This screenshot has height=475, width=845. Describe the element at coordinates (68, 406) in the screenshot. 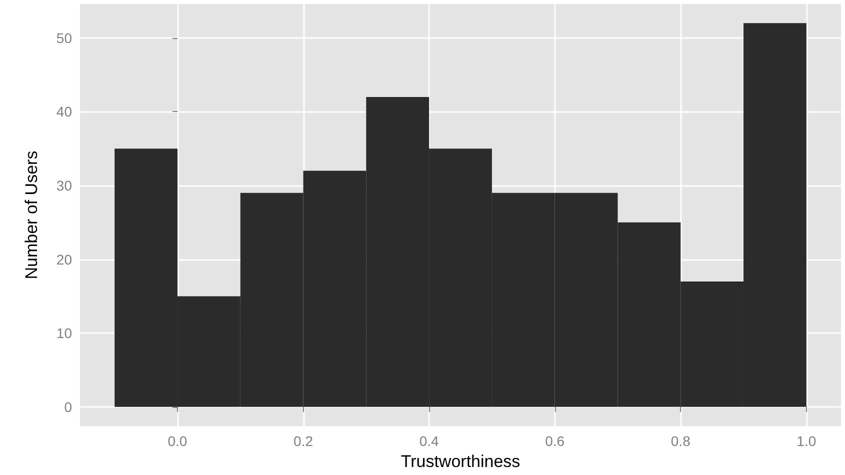

I see `y-tick-label: 0` at that location.